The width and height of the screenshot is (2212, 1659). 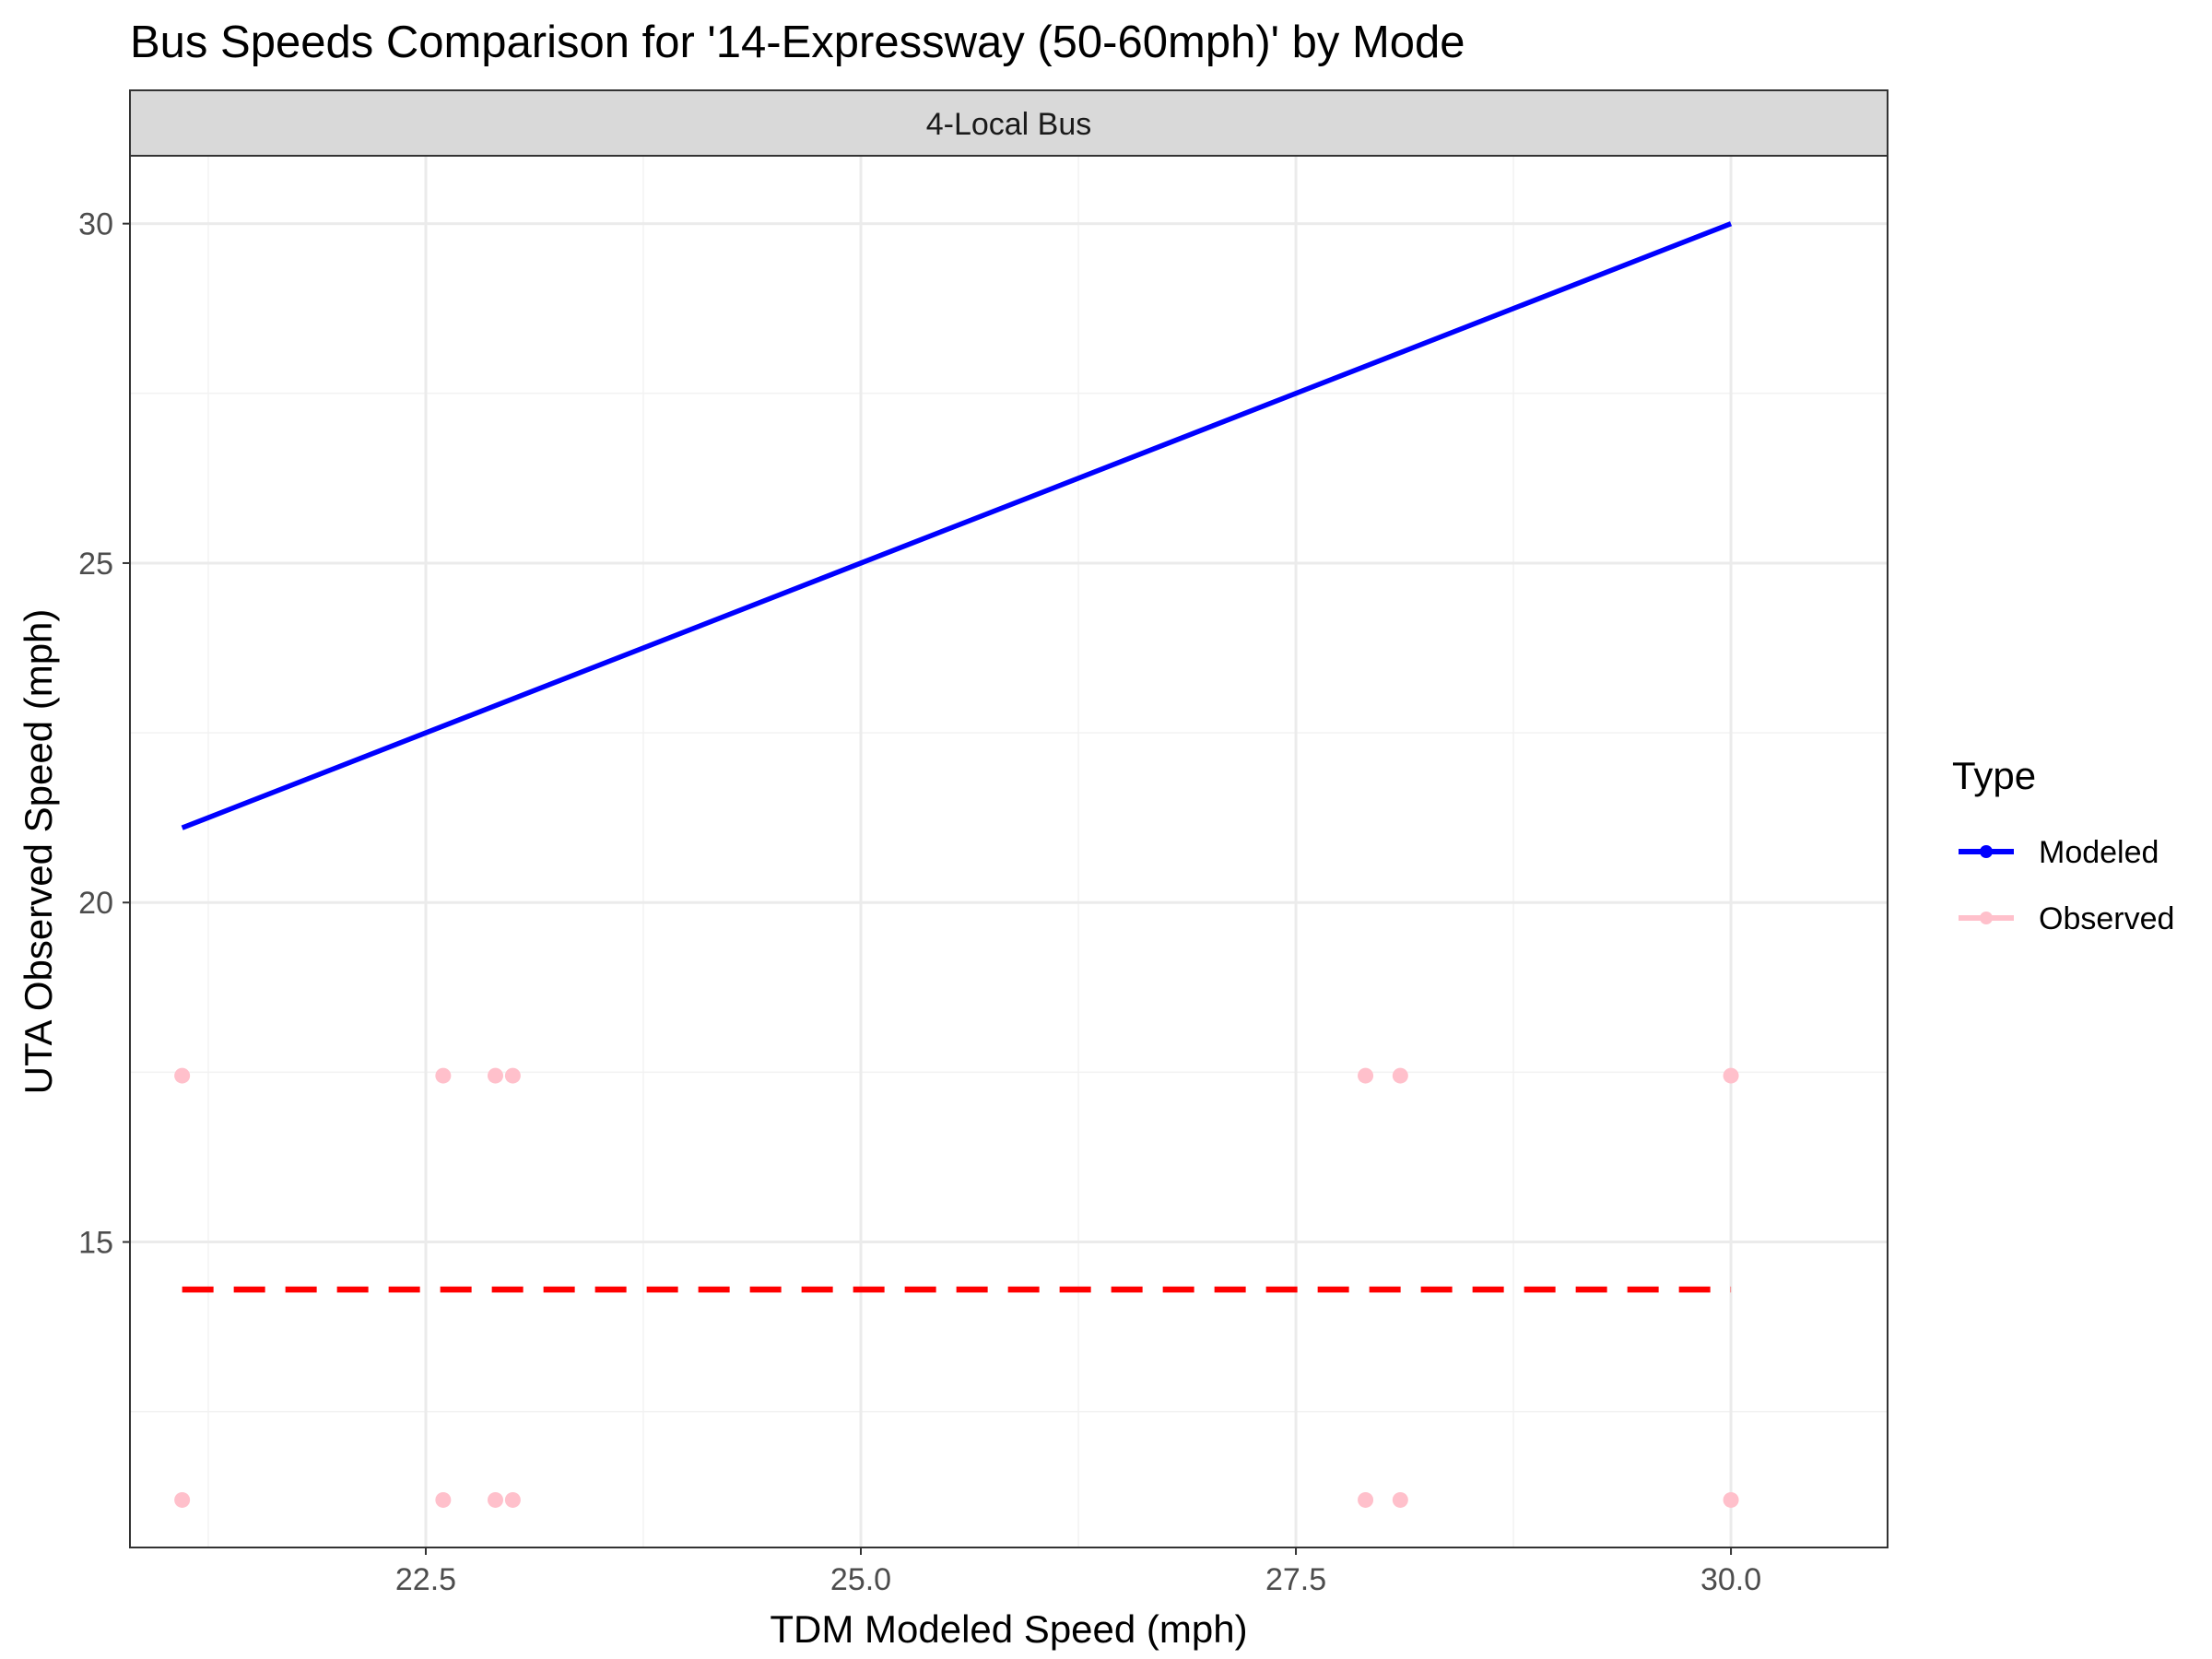 I want to click on x-tick-label: 27.5, so click(x=1295, y=1579).